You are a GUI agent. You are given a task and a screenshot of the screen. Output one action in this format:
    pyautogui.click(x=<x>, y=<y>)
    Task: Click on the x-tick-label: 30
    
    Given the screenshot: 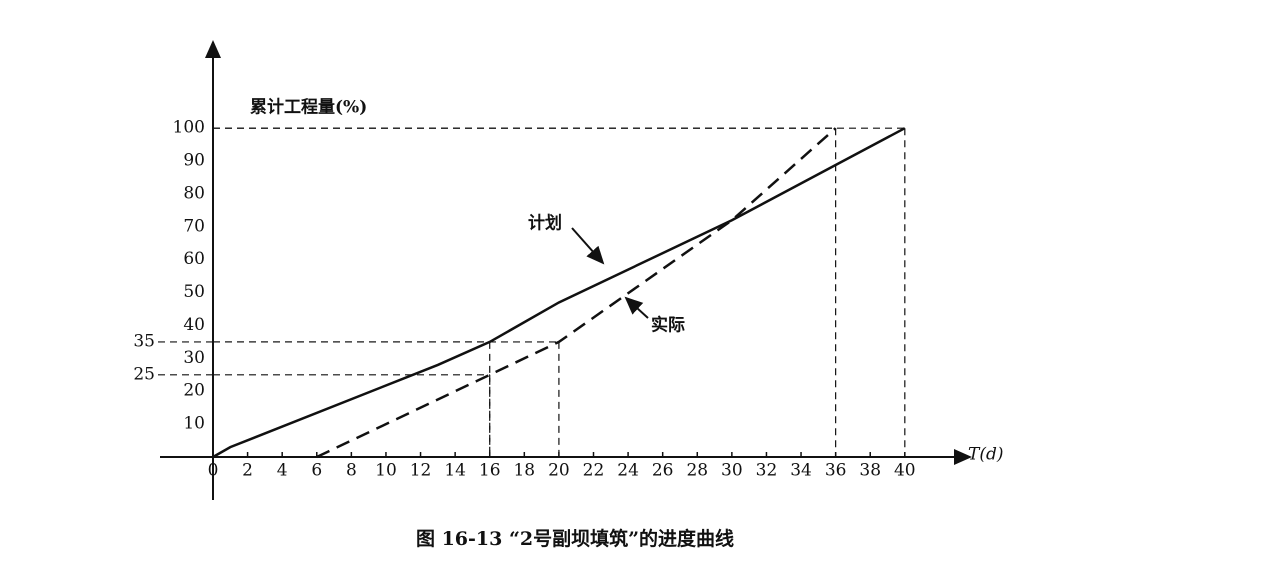 What is the action you would take?
    pyautogui.click(x=732, y=471)
    